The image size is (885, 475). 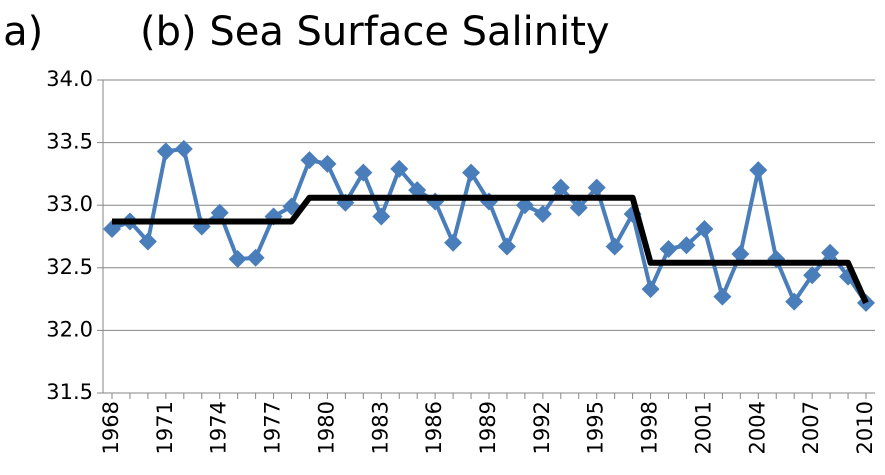 I want to click on x-tick-label: 1968, so click(x=111, y=427).